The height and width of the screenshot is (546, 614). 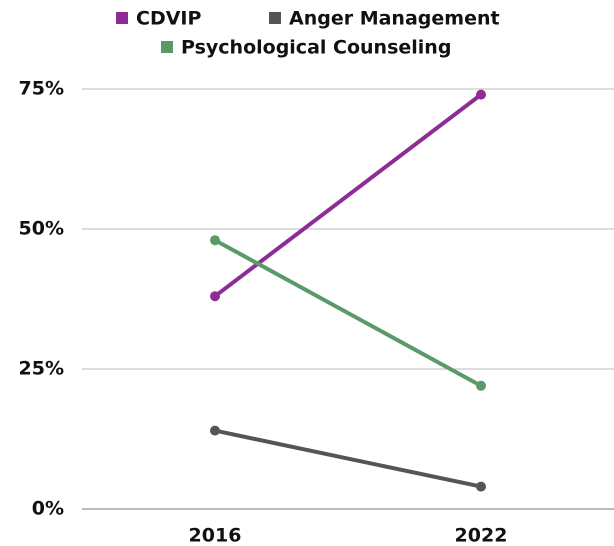 What do you see at coordinates (481, 535) in the screenshot?
I see `x-tick-label: 2022` at bounding box center [481, 535].